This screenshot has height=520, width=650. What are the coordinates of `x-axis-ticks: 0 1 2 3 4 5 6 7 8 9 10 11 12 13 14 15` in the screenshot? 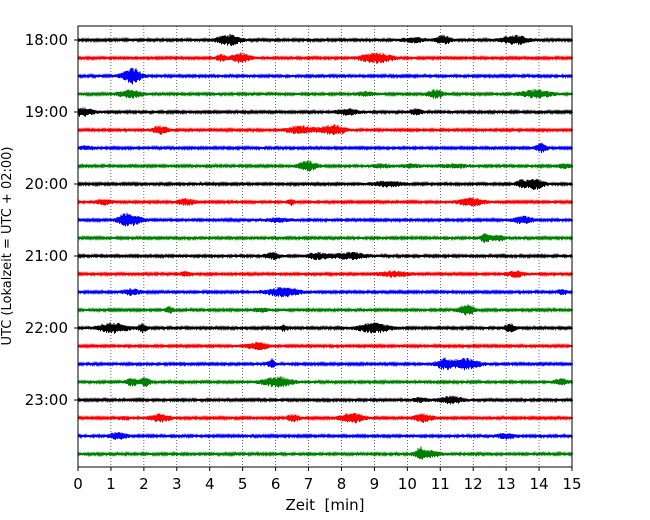 It's located at (327, 480).